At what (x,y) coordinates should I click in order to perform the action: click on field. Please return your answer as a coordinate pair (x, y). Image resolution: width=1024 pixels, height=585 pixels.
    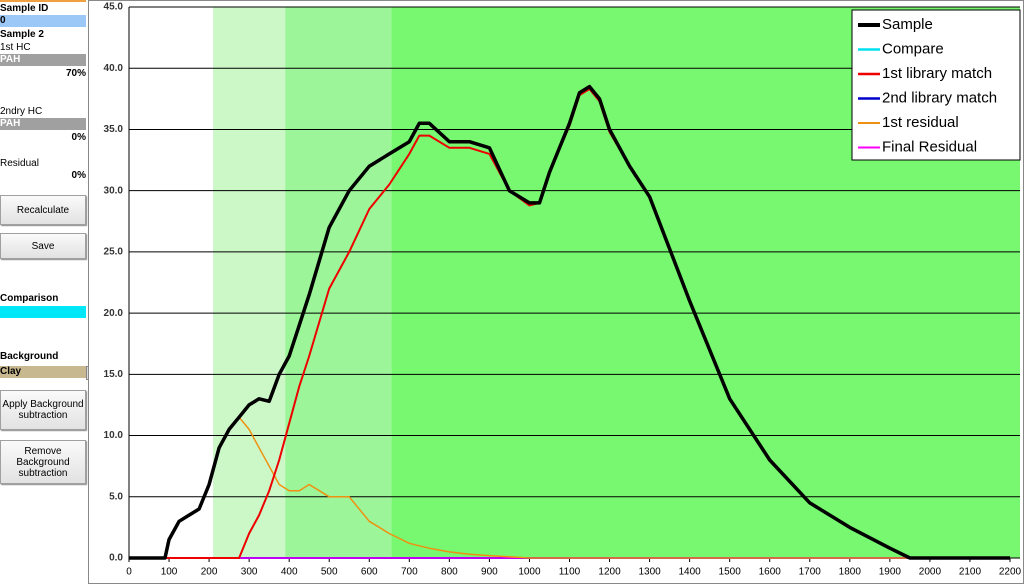
    Looking at the image, I should click on (43, 312).